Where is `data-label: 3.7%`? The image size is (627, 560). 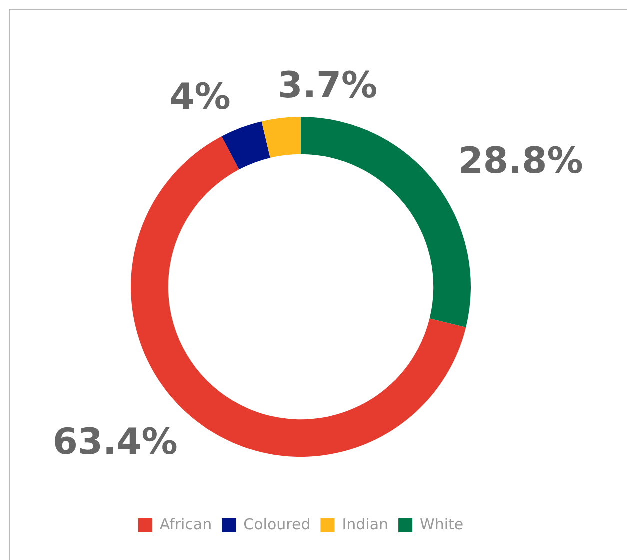
data-label: 3.7% is located at coordinates (328, 86).